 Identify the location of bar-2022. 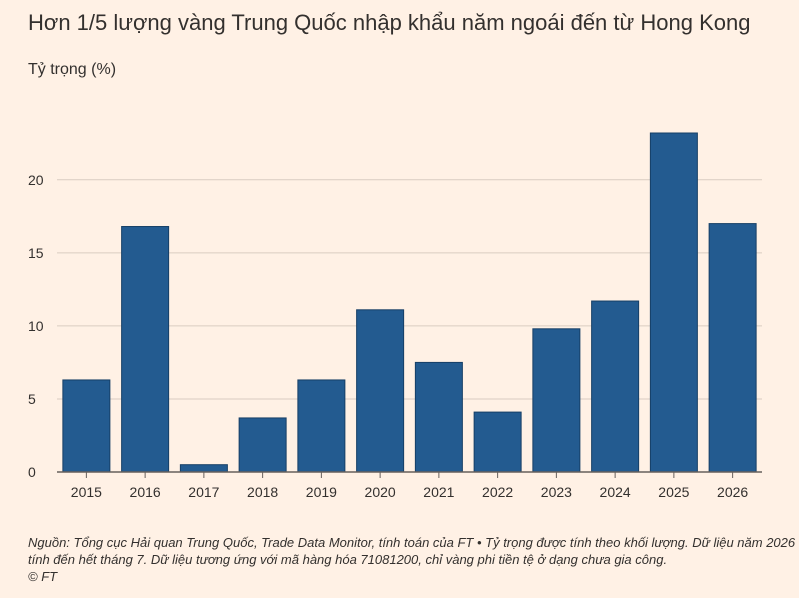
(497, 442).